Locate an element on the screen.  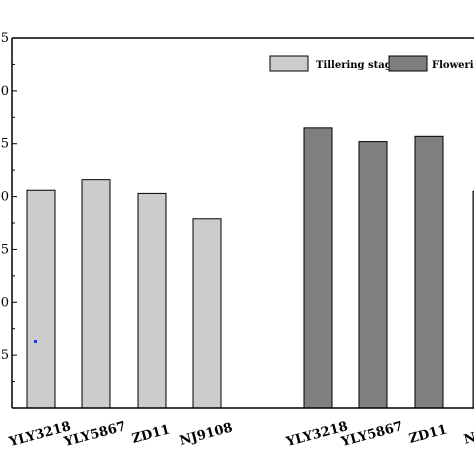
x-label-flowering-nj9108: NJ910 is located at coordinates (468, 435).